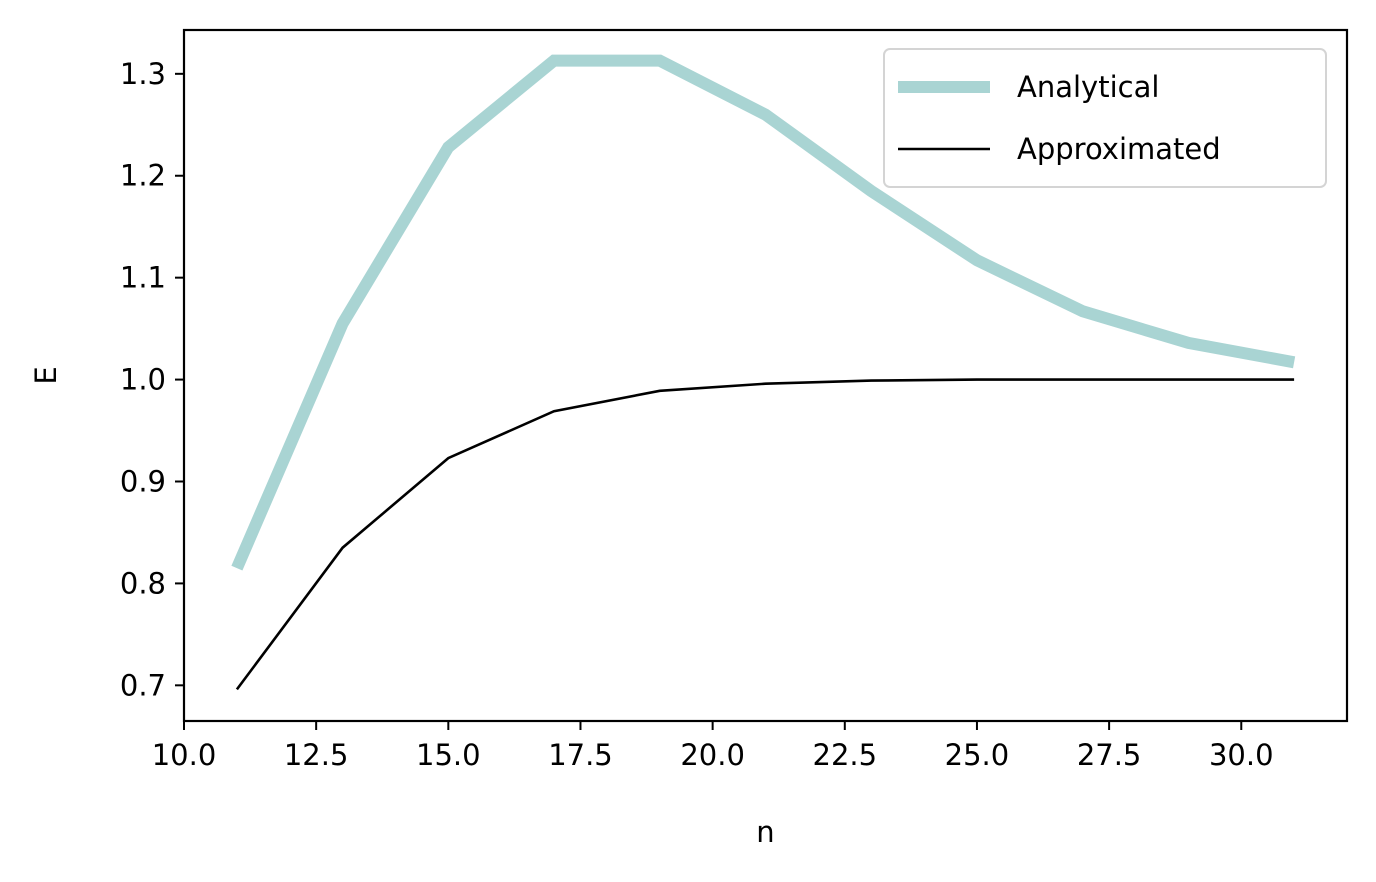 The image size is (1376, 882). I want to click on x-tick-label: 25.0, so click(977, 755).